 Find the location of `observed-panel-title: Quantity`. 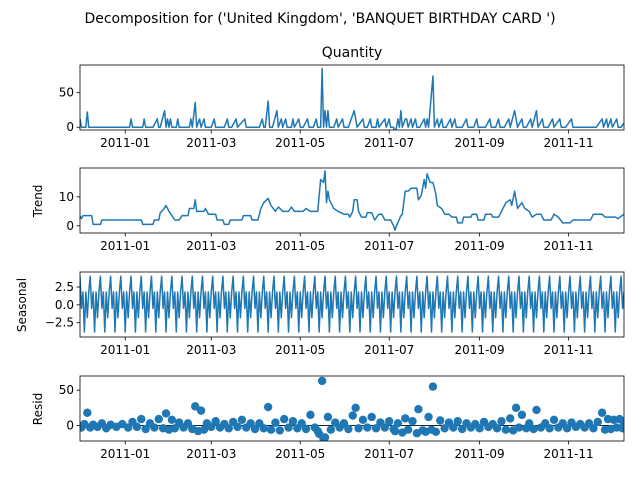

observed-panel-title: Quantity is located at coordinates (352, 53).